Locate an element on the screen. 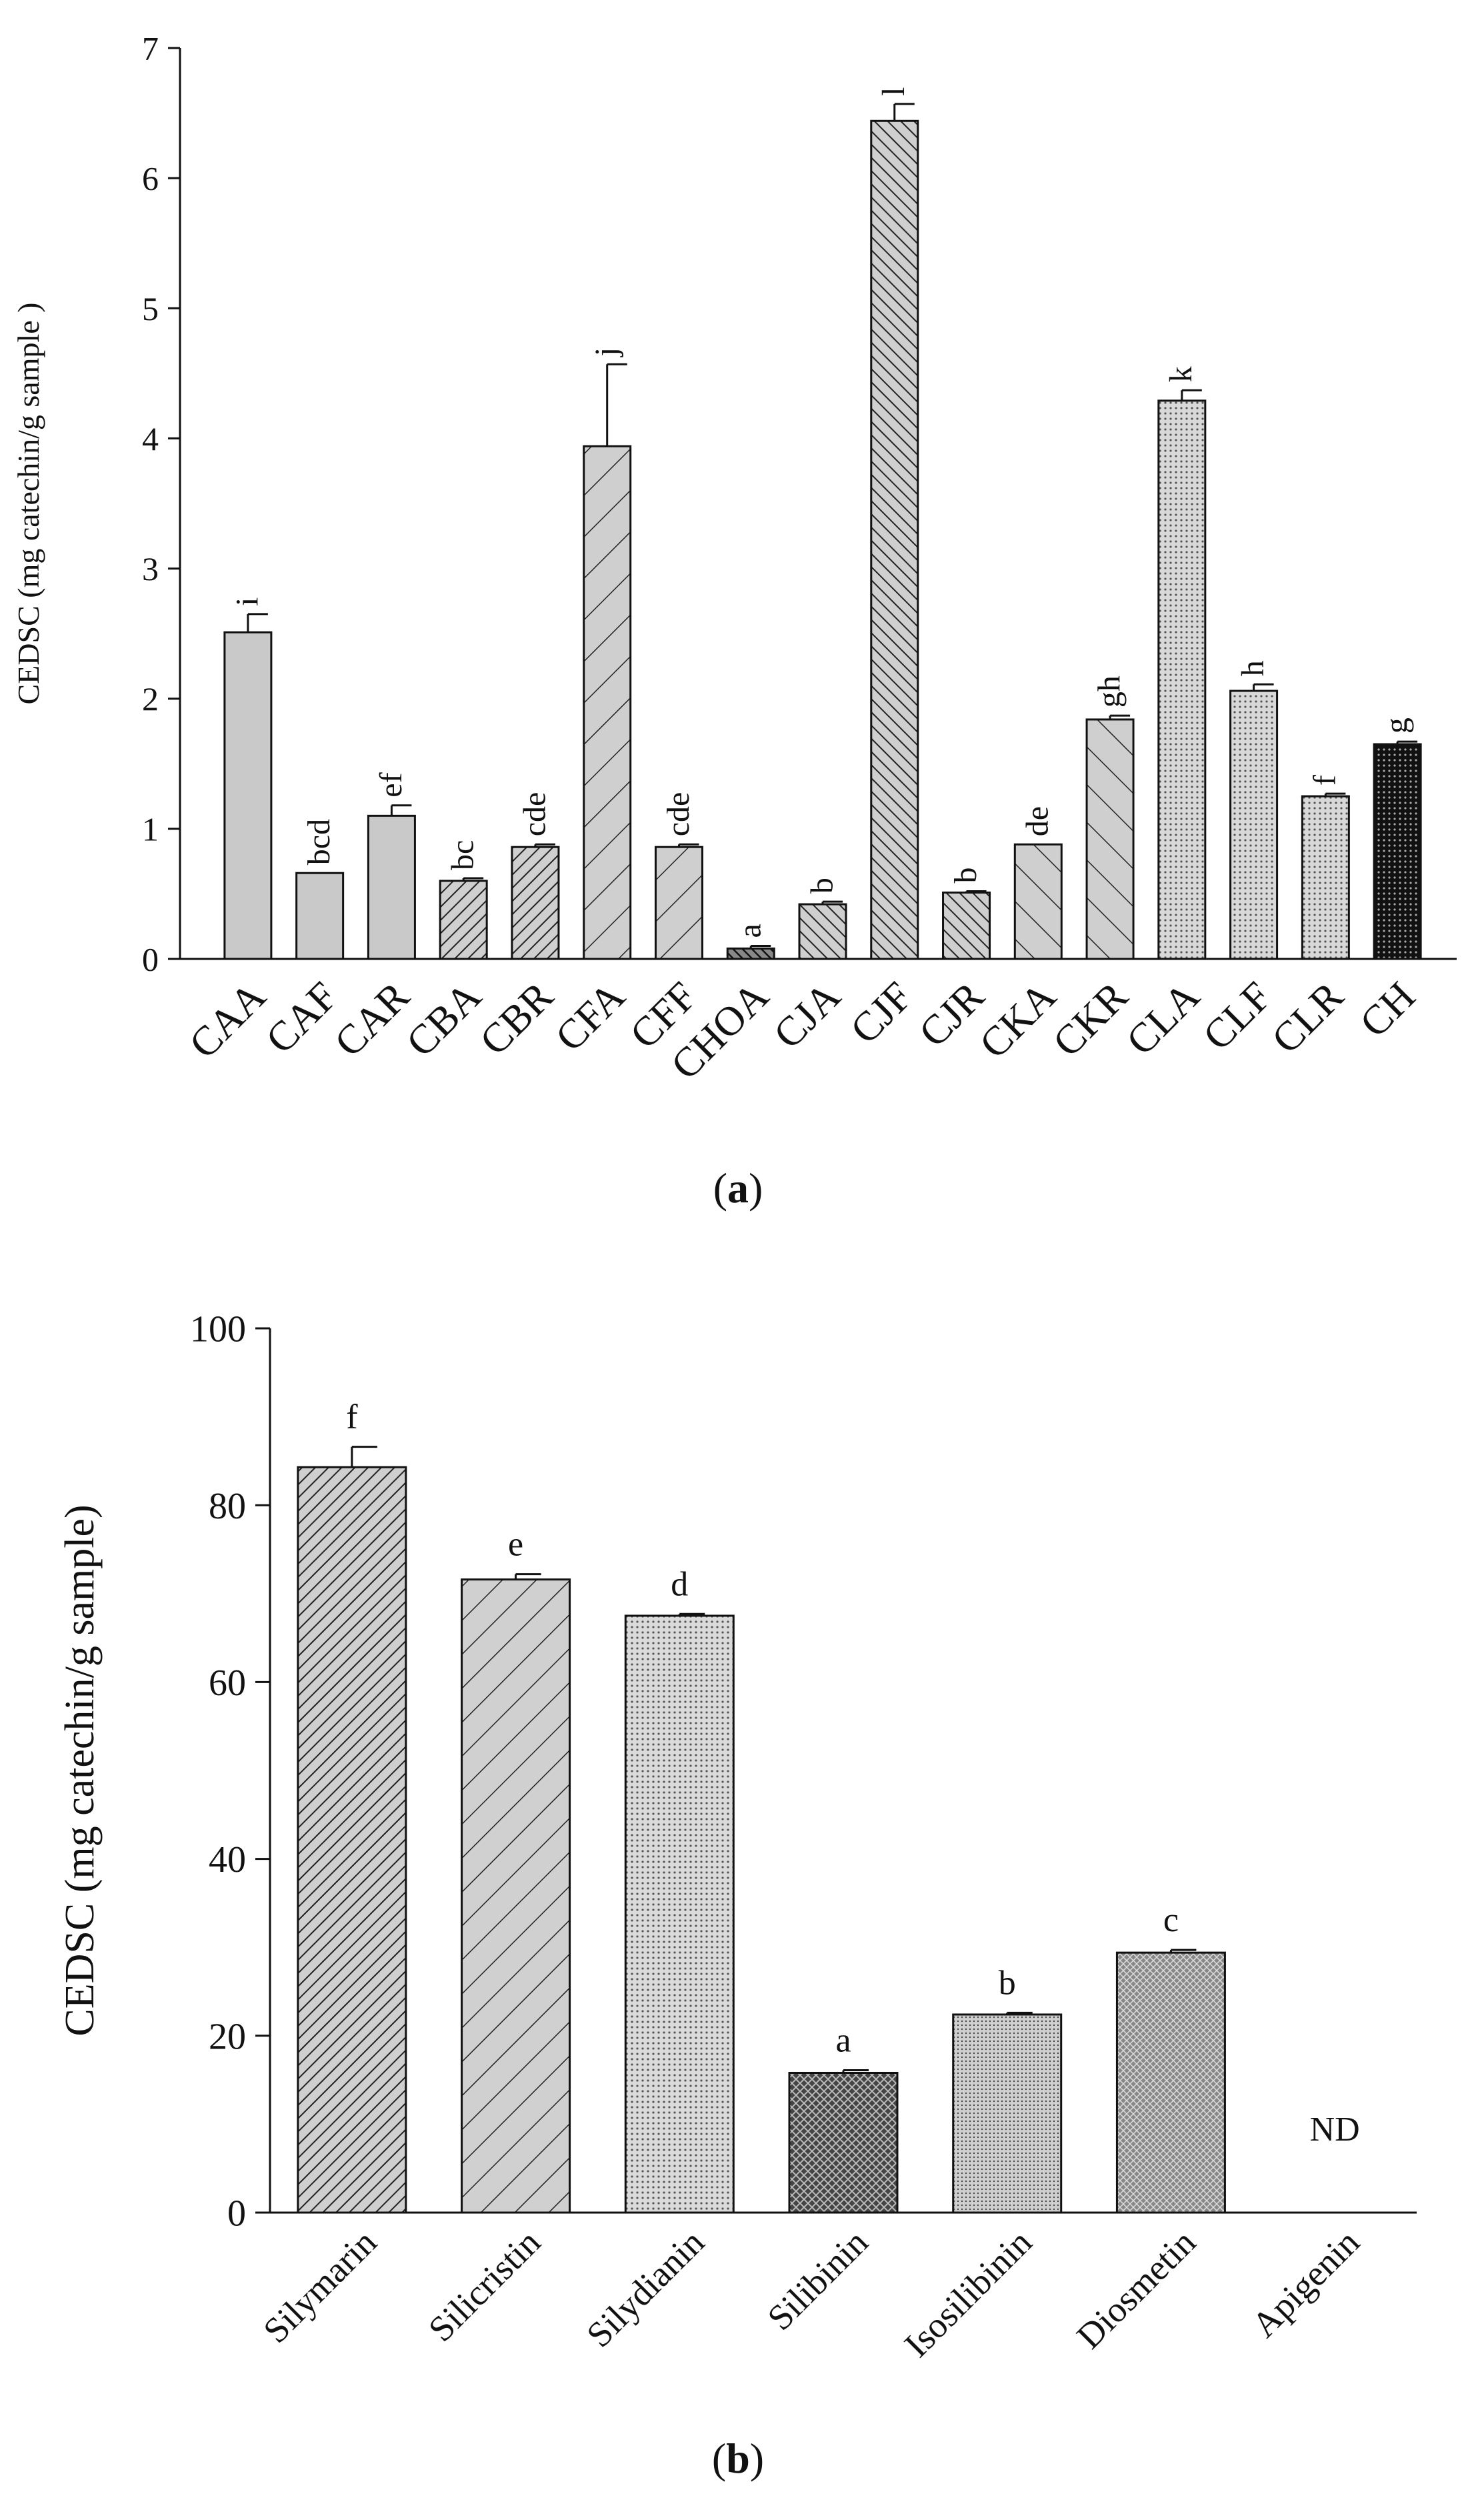 The width and height of the screenshot is (1476, 2520). x-tick-label: CBA is located at coordinates (444, 1020).